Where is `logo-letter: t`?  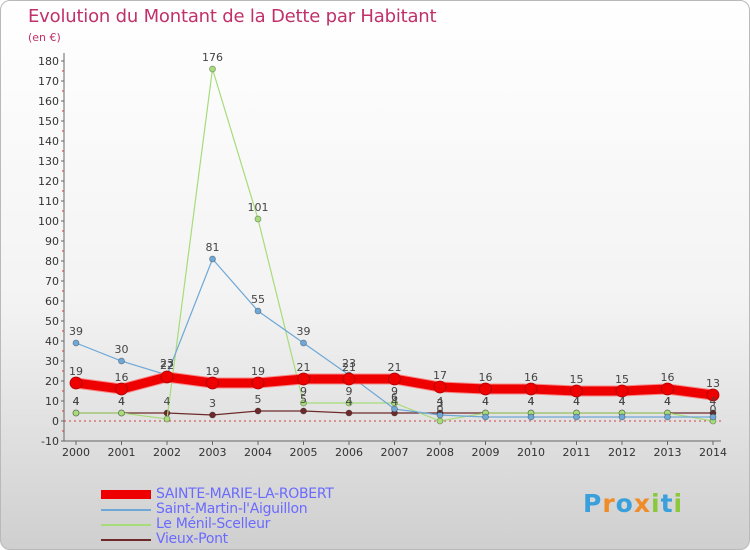 logo-letter: t is located at coordinates (667, 503).